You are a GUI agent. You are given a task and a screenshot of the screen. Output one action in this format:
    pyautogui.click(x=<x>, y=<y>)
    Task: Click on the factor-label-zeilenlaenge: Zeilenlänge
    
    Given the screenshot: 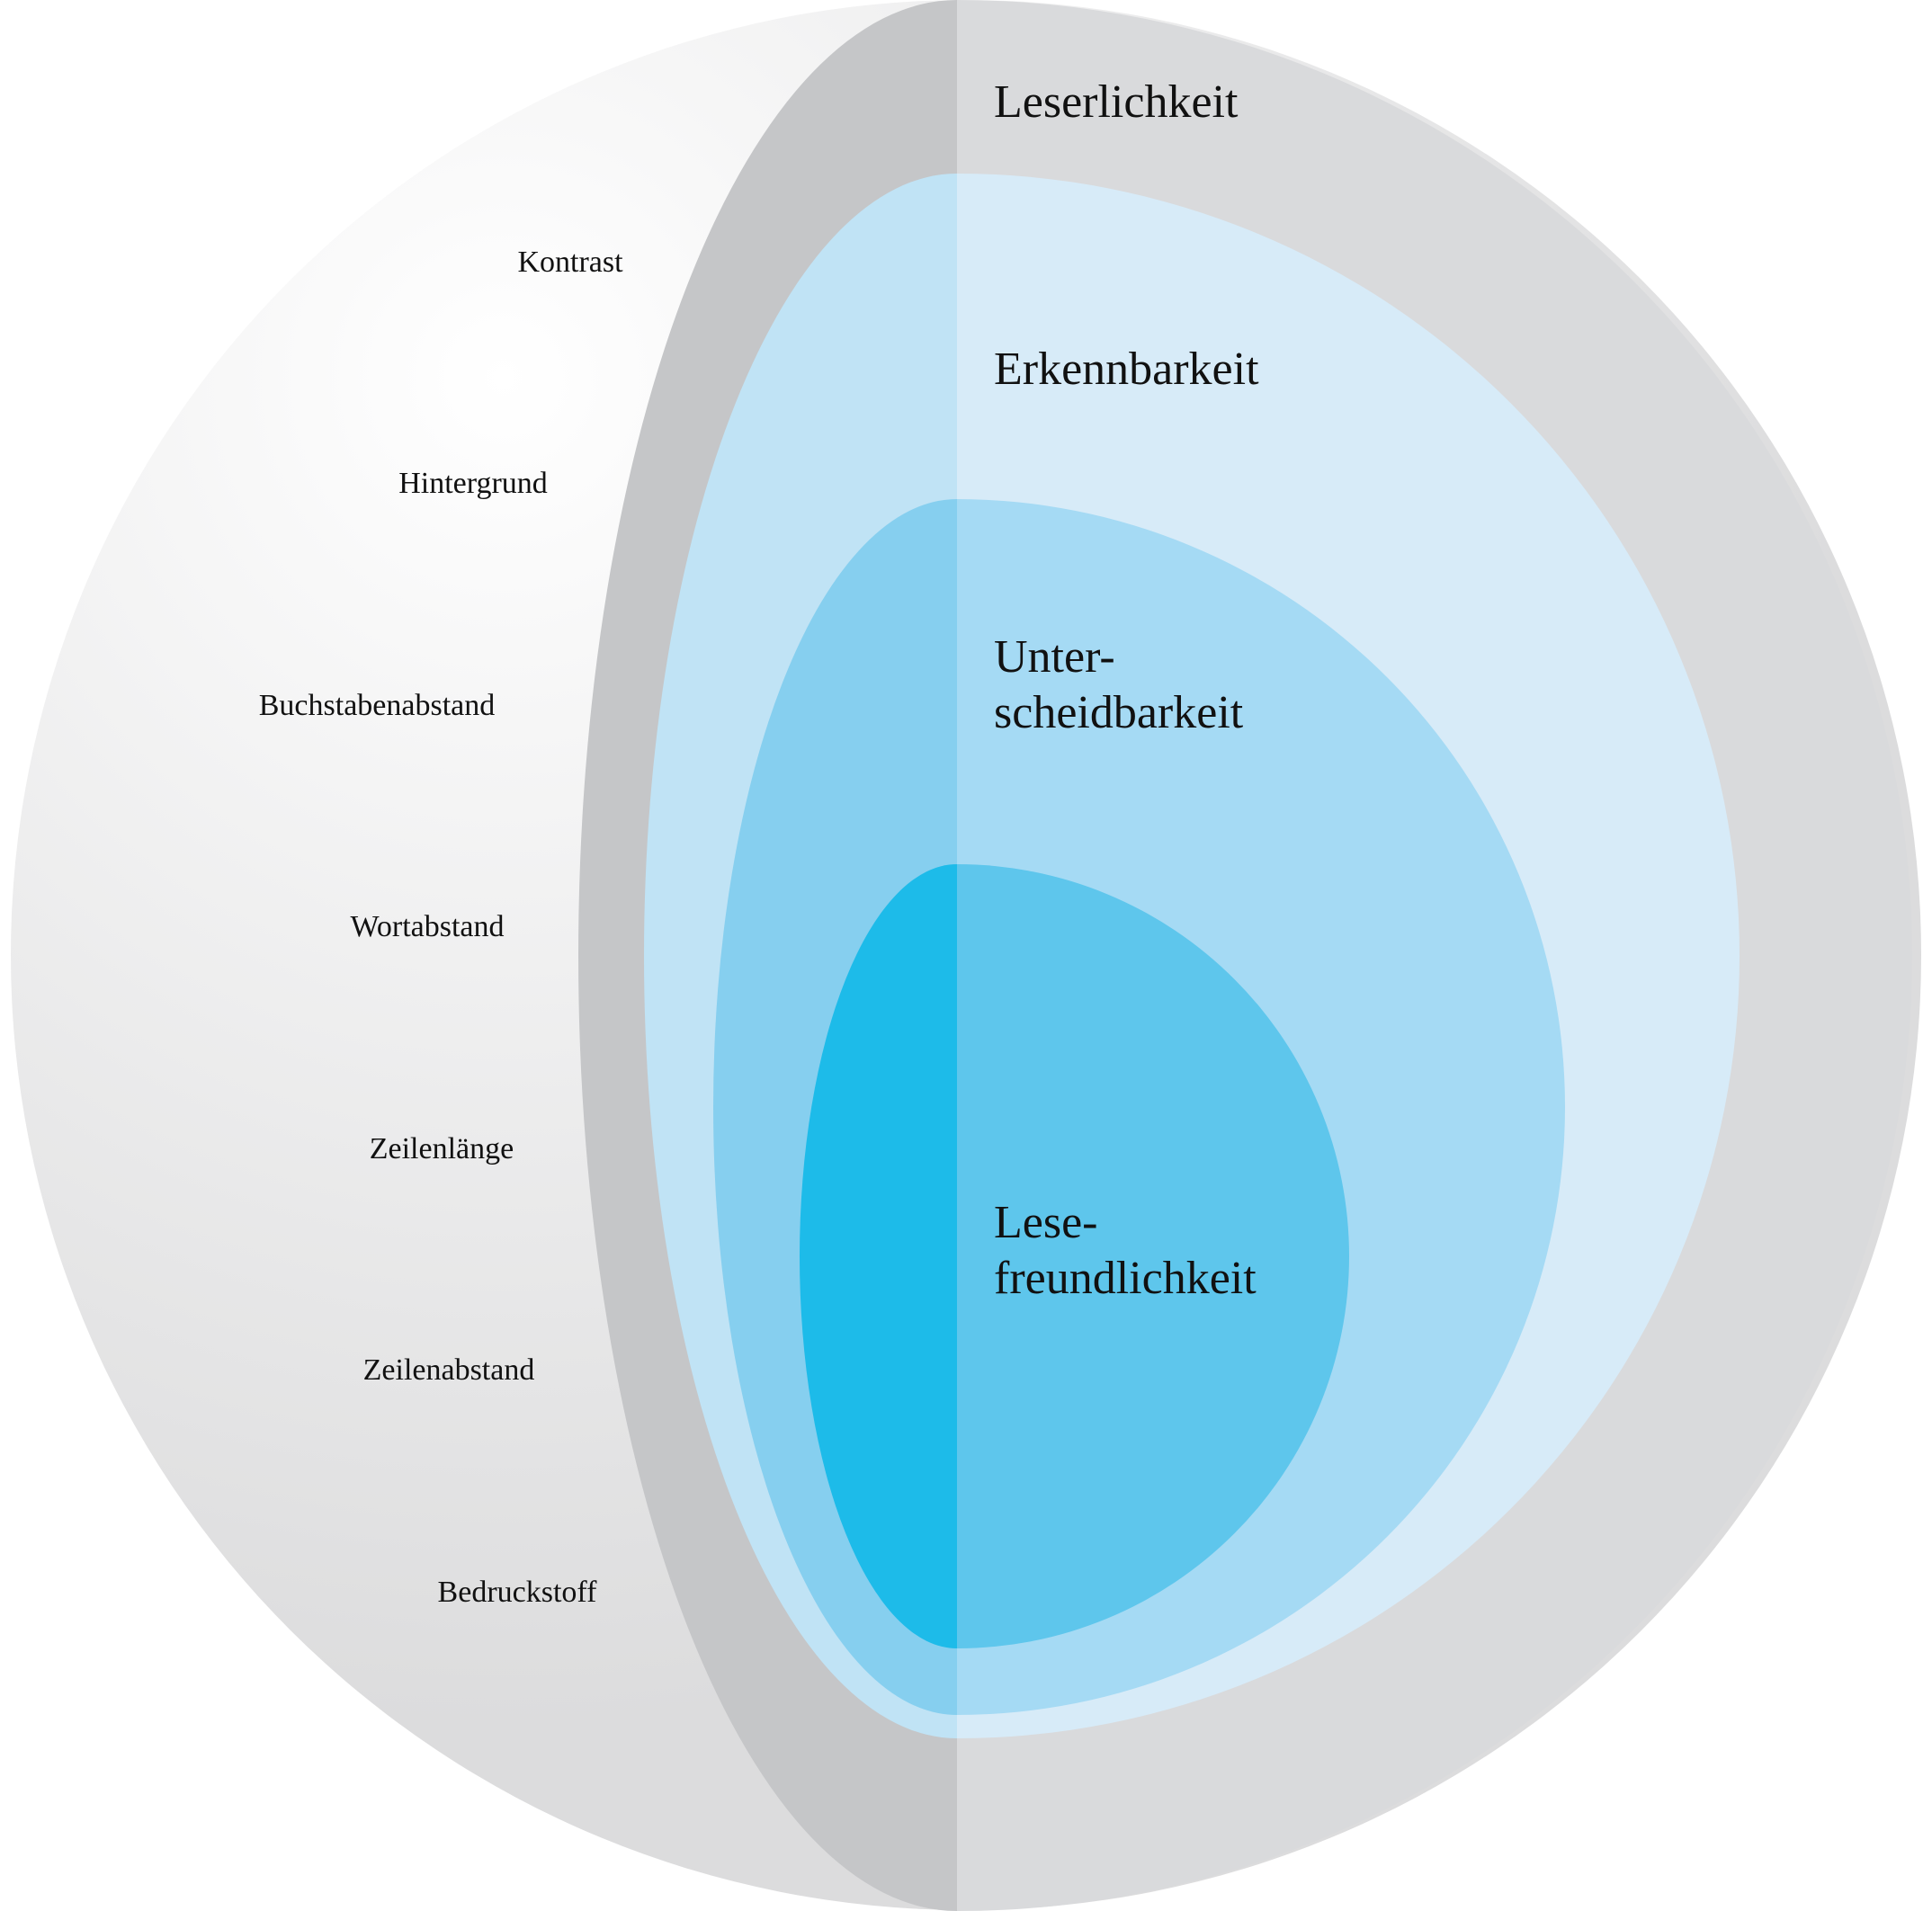 What is the action you would take?
    pyautogui.click(x=442, y=1148)
    